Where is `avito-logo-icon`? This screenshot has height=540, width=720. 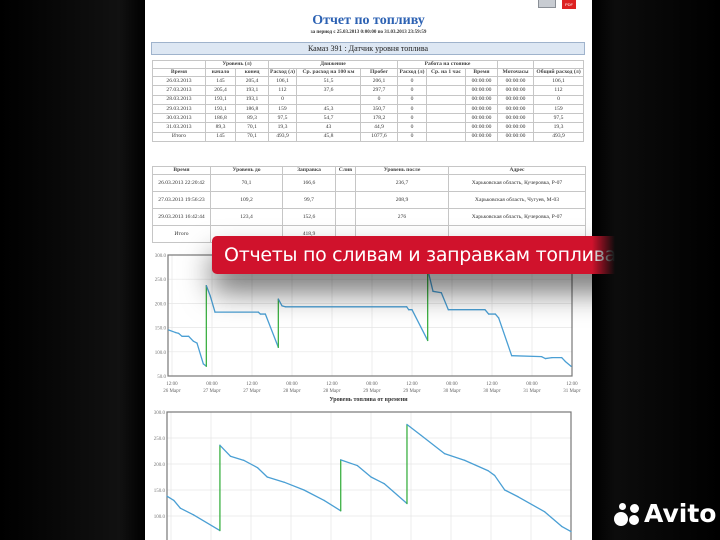 avito-logo-icon is located at coordinates (627, 514).